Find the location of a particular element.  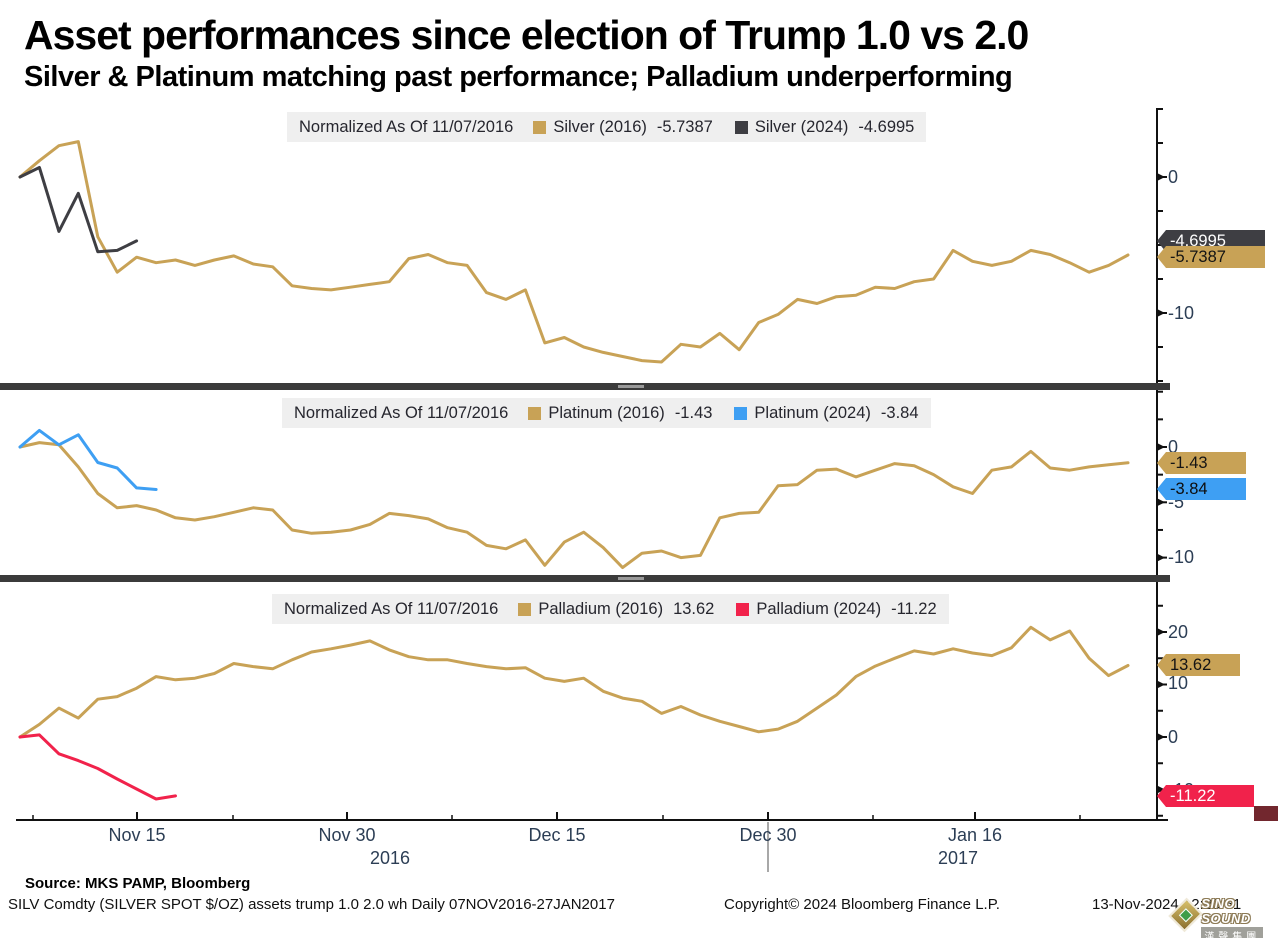

xtick-label: Nov 15 is located at coordinates (137, 835).